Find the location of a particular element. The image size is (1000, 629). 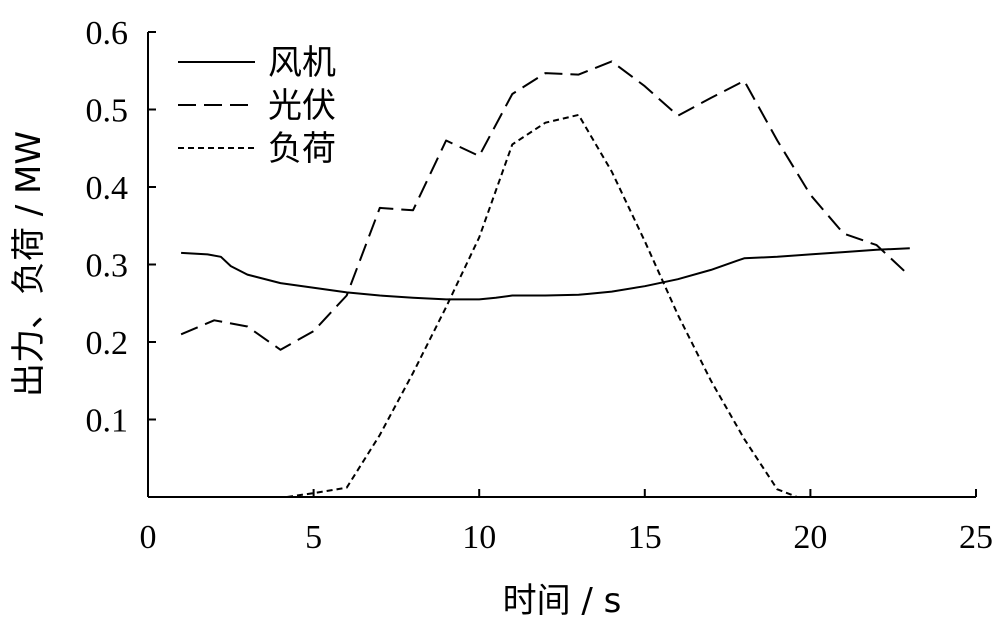

y-tick-label: 0.6 is located at coordinates (107, 33).